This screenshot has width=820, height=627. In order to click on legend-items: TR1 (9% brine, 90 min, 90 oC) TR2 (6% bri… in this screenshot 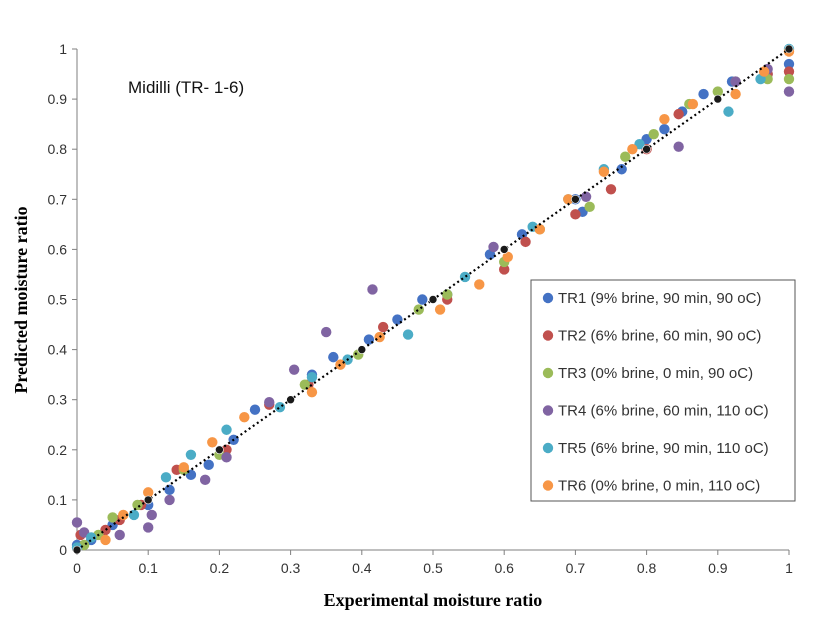, I will do `click(655, 392)`.